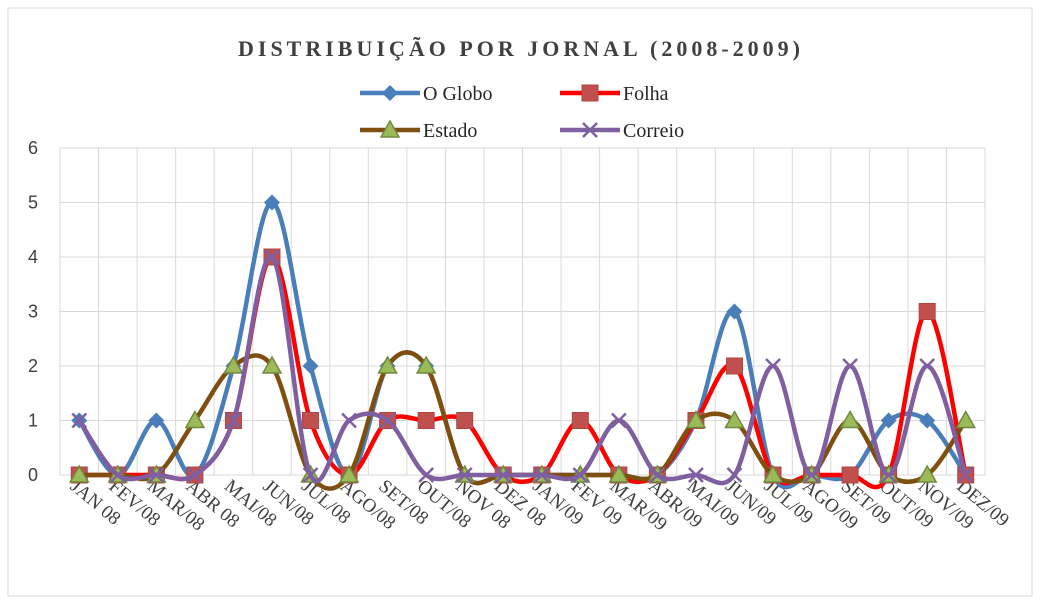 The image size is (1042, 602). Describe the element at coordinates (33, 257) in the screenshot. I see `y-tick-label: 4` at that location.